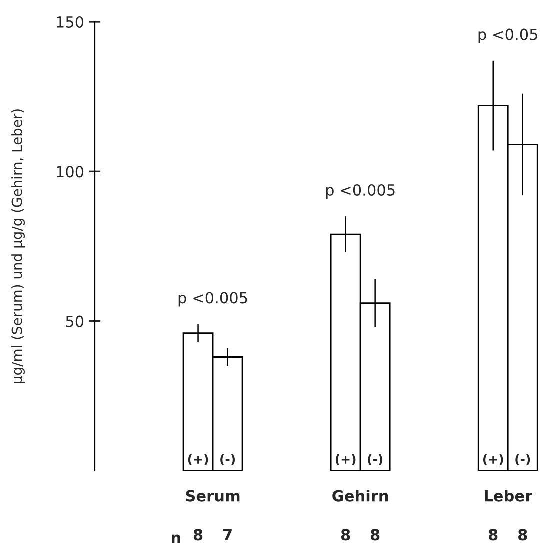  I want to click on series-label: (-), so click(228, 460).